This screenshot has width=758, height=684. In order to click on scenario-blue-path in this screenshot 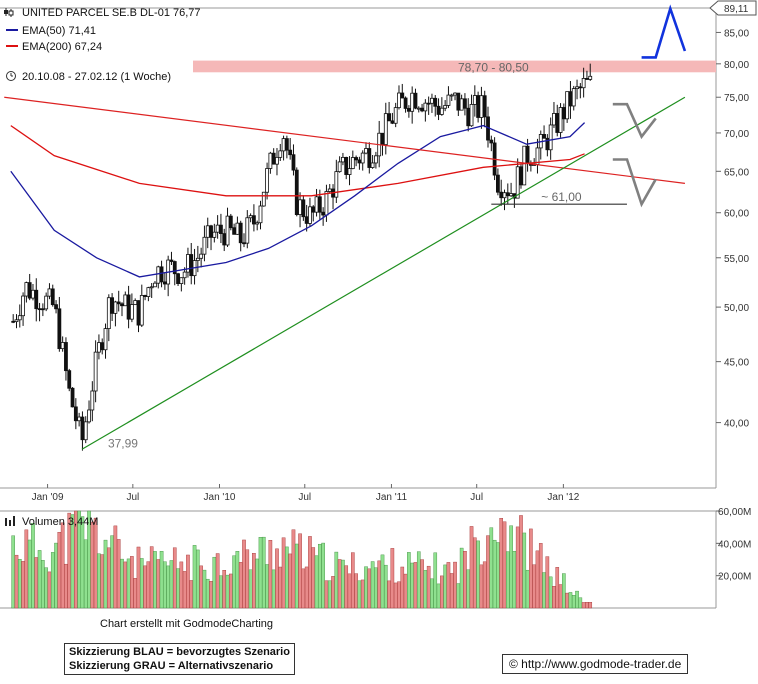, I will do `click(664, 31)`.